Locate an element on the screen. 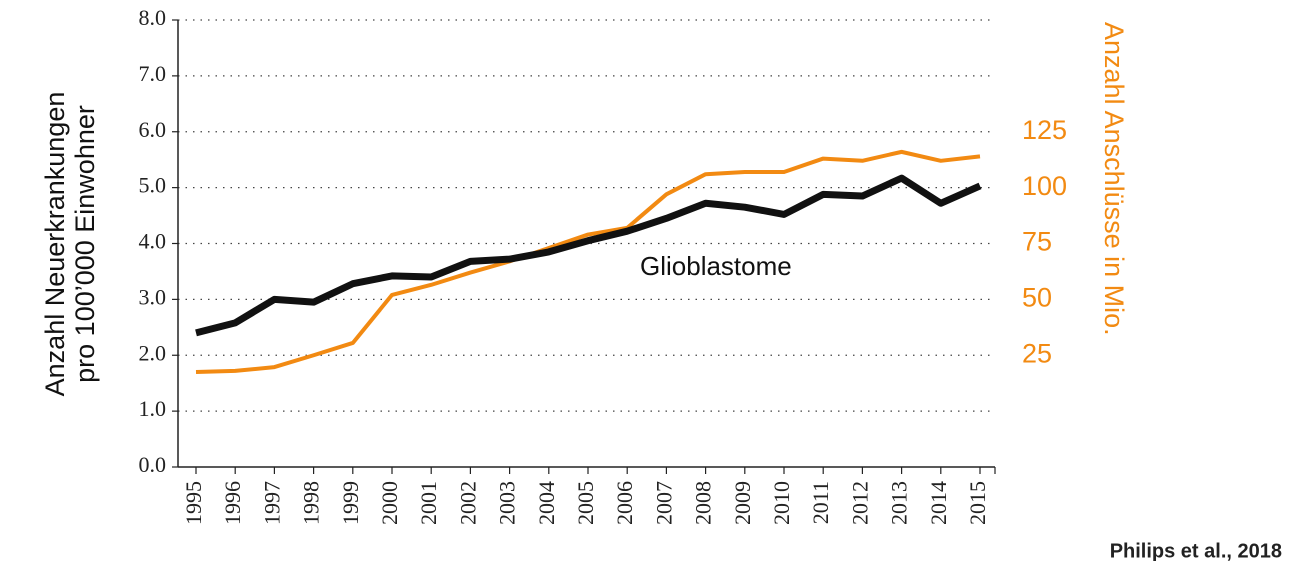 The width and height of the screenshot is (1294, 561). x-tick-label: 2012 is located at coordinates (859, 503).